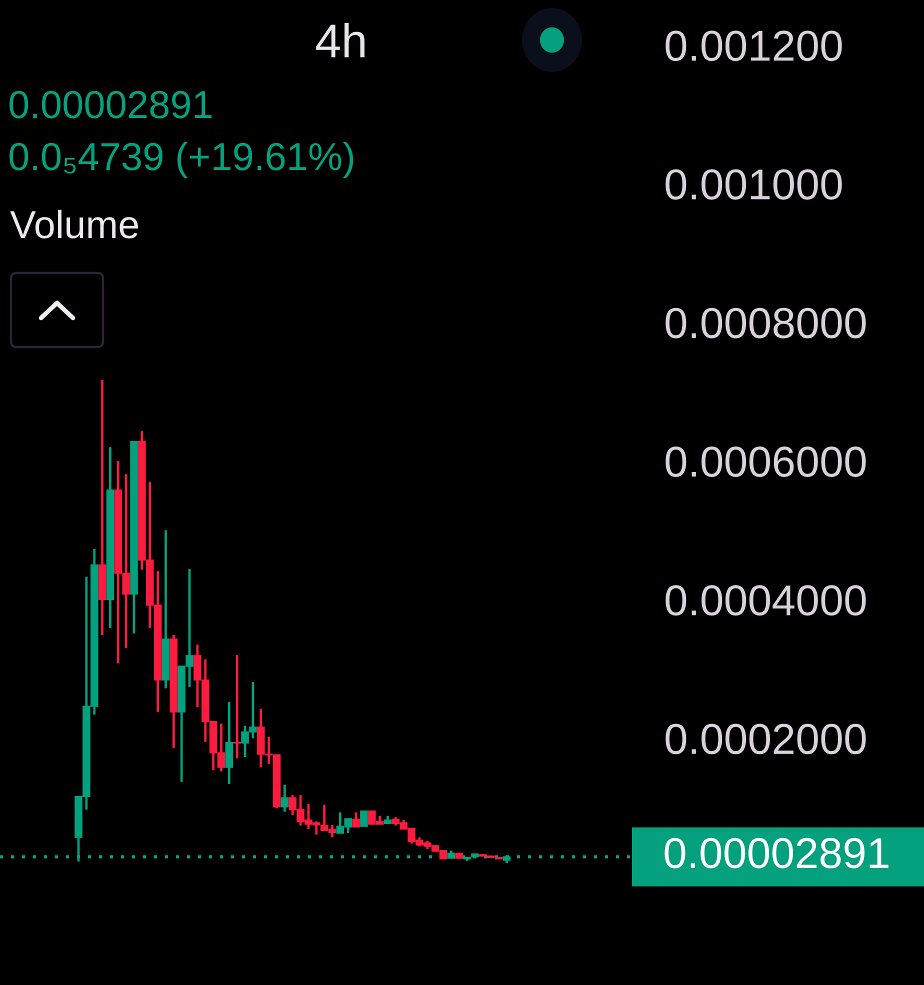  Describe the element at coordinates (776, 853) in the screenshot. I see `ref-line-label: 0.00002891` at that location.